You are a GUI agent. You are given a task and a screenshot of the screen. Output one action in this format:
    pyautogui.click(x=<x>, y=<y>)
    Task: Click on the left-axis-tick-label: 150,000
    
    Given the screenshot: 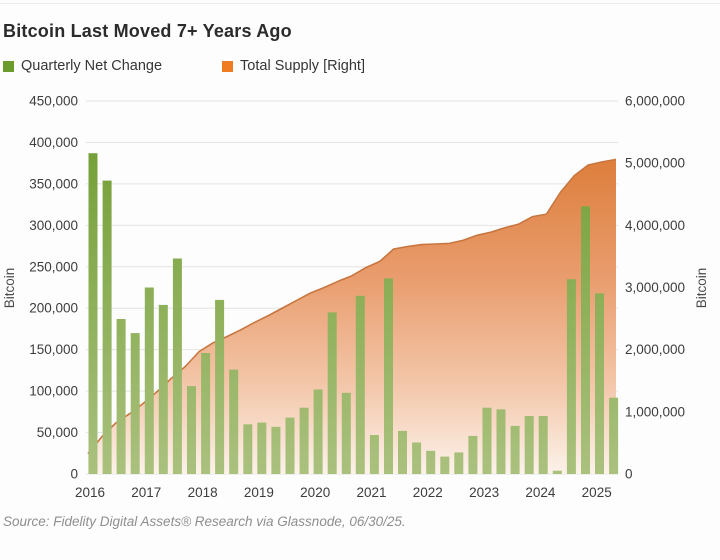 What is the action you would take?
    pyautogui.click(x=53, y=349)
    